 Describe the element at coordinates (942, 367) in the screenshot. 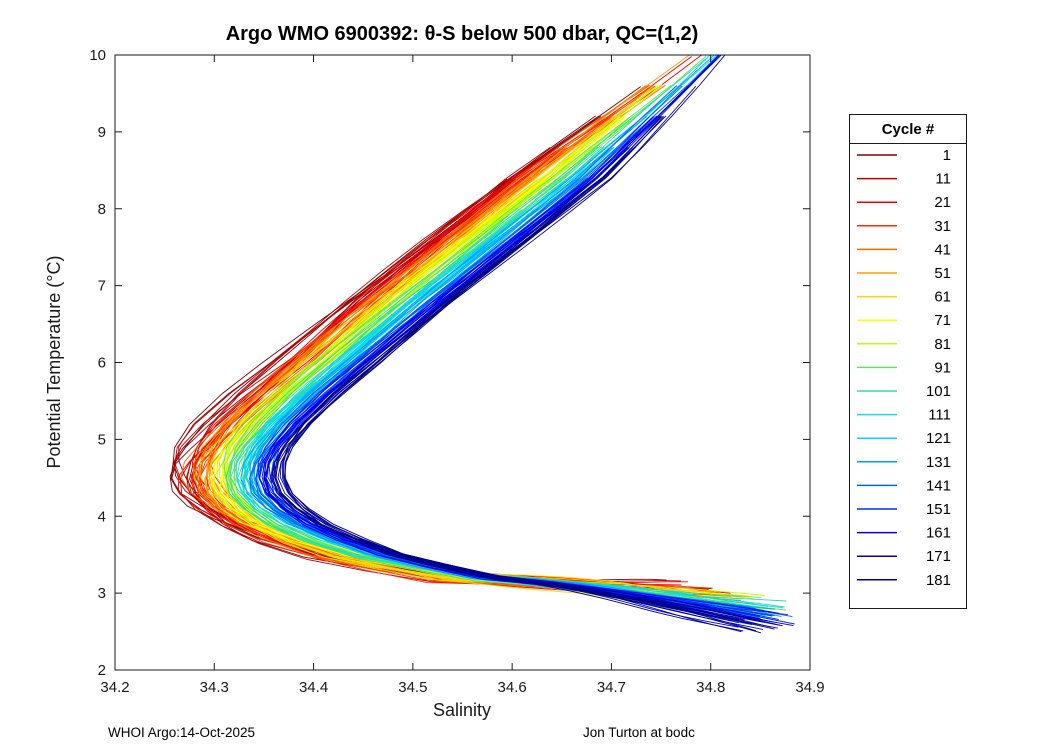

I see `legend-entry-label: 91` at that location.